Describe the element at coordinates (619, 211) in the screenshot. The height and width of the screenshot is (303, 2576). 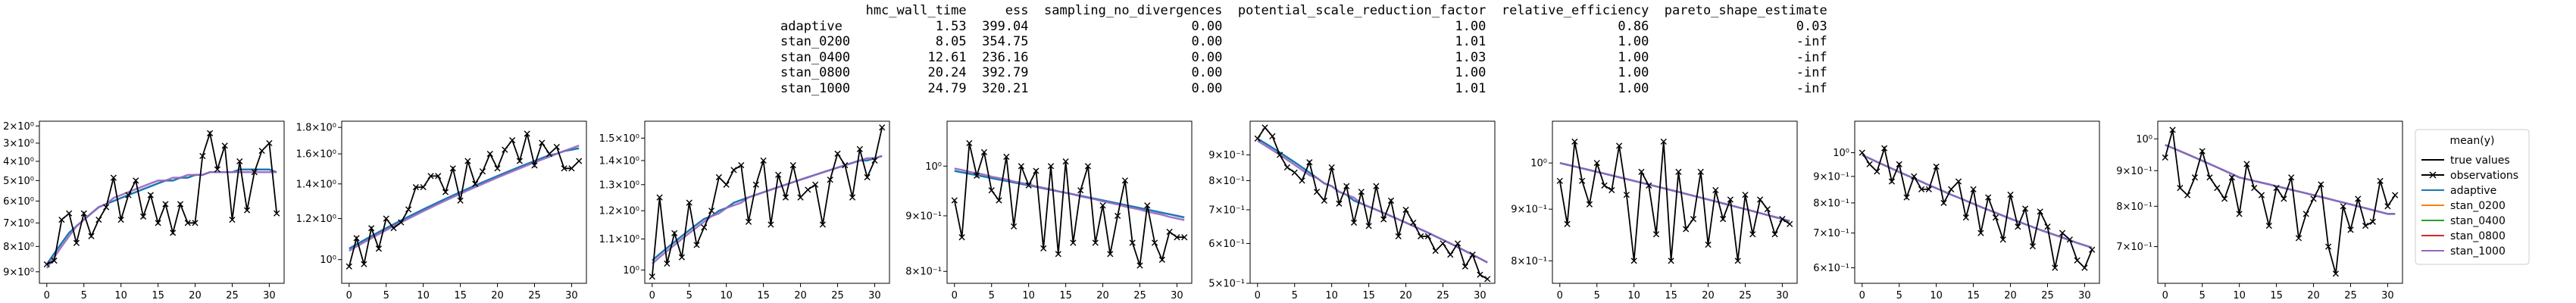
I see `y-tick-label: 1.2×10⁰` at that location.